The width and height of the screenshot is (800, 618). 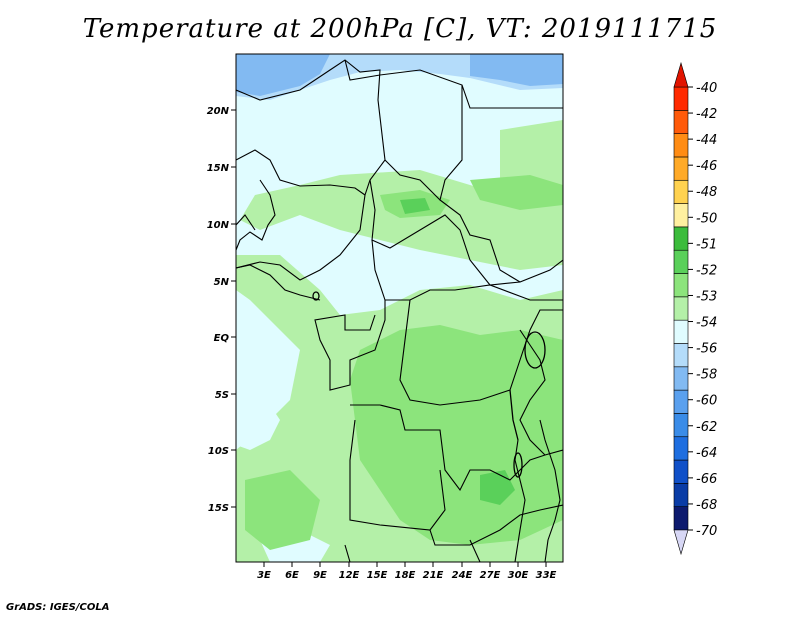 I want to click on longitude-axis: 3E 6E 9E 12E 15E 18E 21E 24E 27E 30E 33E, so click(x=407, y=571).